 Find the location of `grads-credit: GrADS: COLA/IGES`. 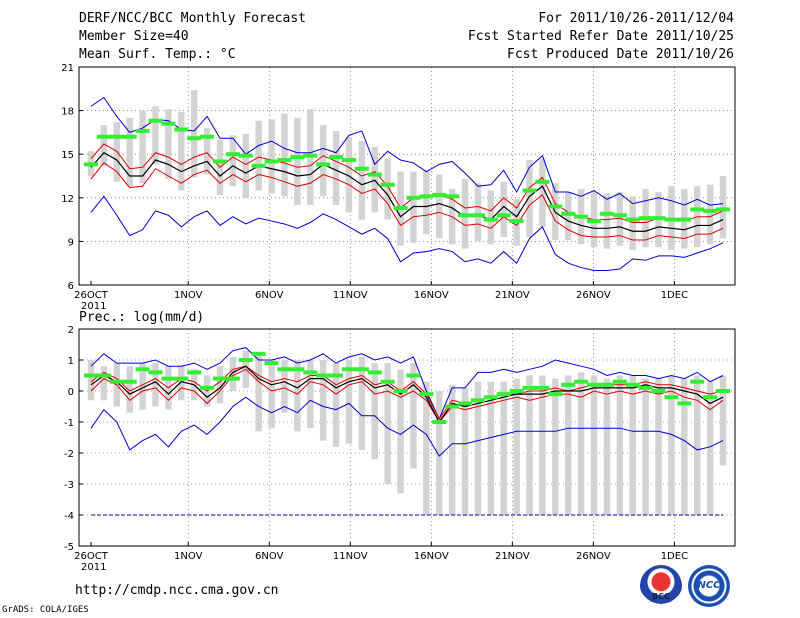

grads-credit: GrADS: COLA/IGES is located at coordinates (45, 610).